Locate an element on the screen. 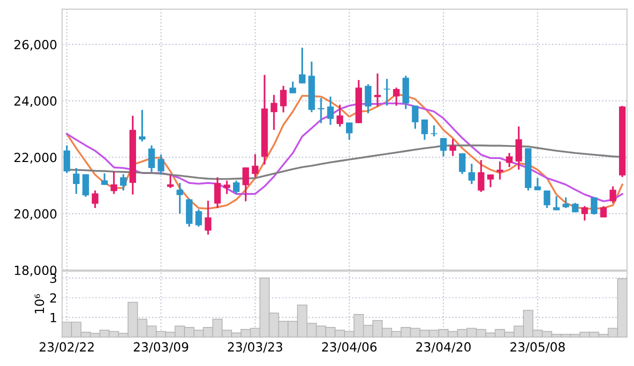  x-tick-label: 23/02/22 is located at coordinates (67, 347).